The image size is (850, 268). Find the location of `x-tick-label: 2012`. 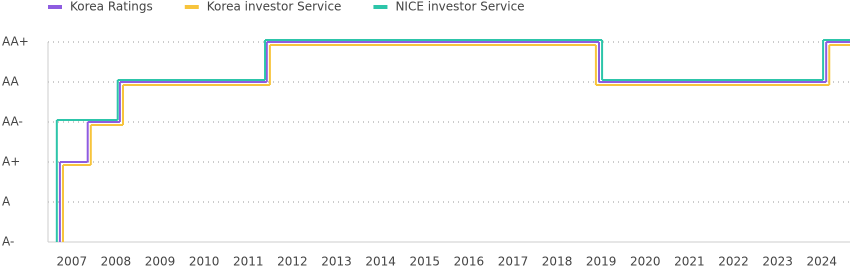

x-tick-label: 2012 is located at coordinates (292, 261).